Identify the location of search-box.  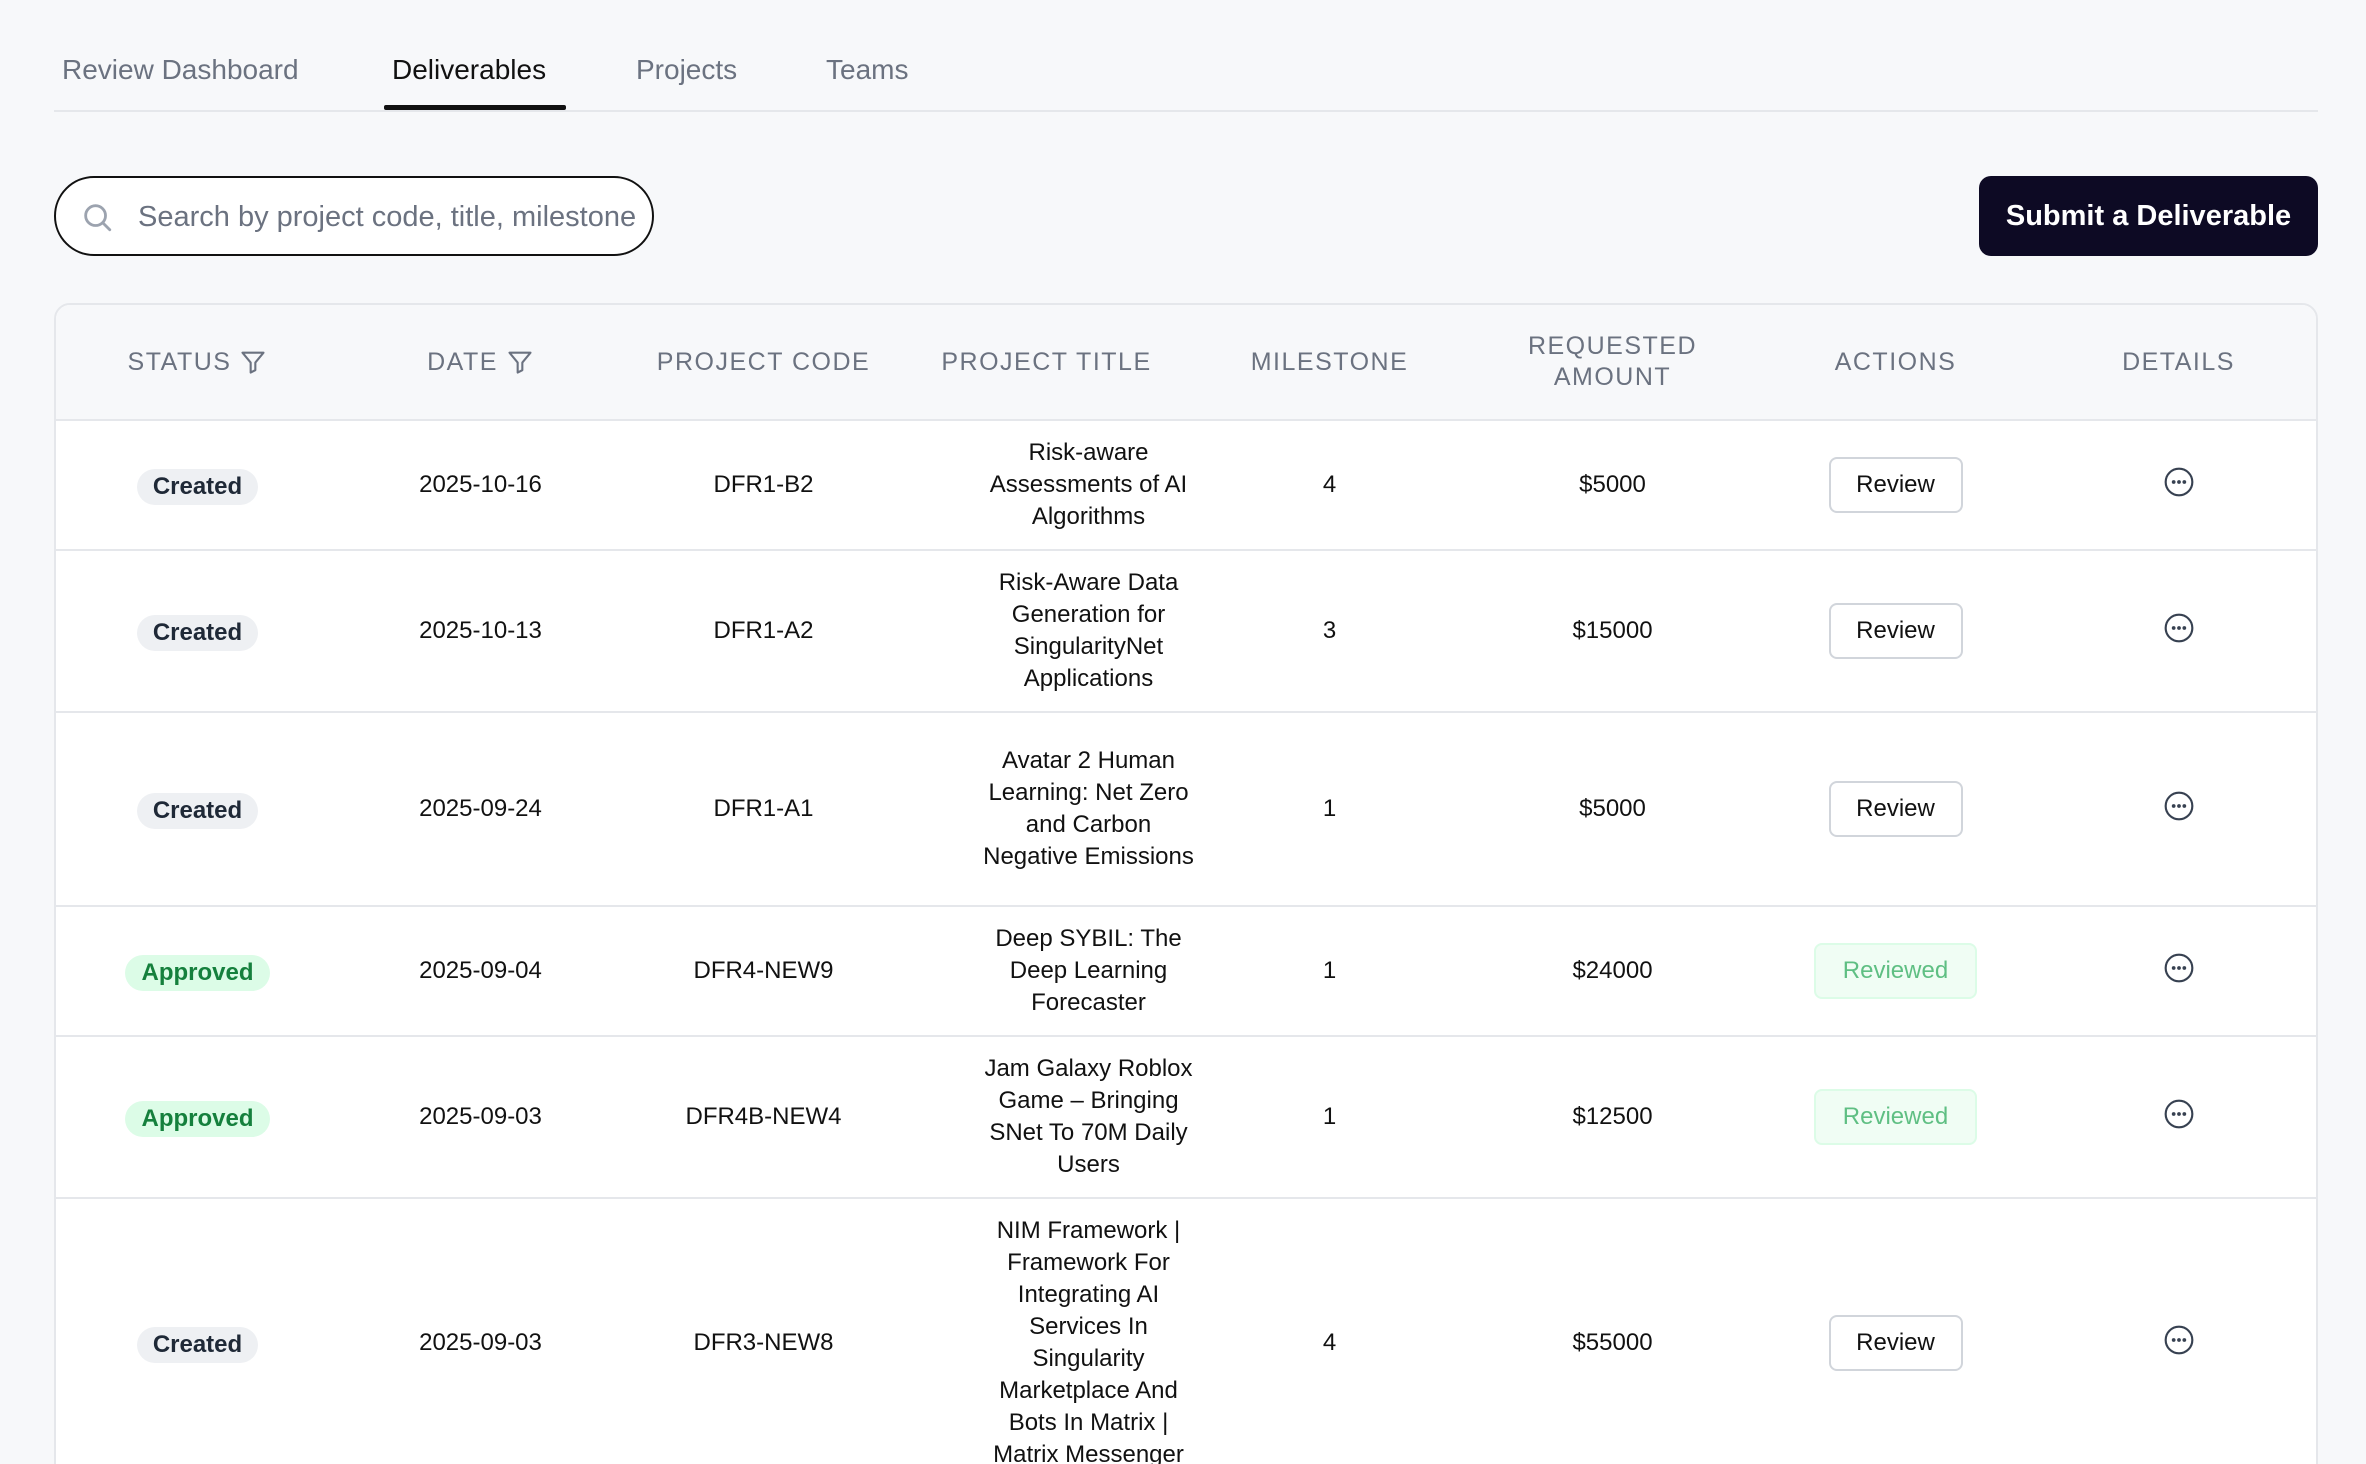
(354, 216).